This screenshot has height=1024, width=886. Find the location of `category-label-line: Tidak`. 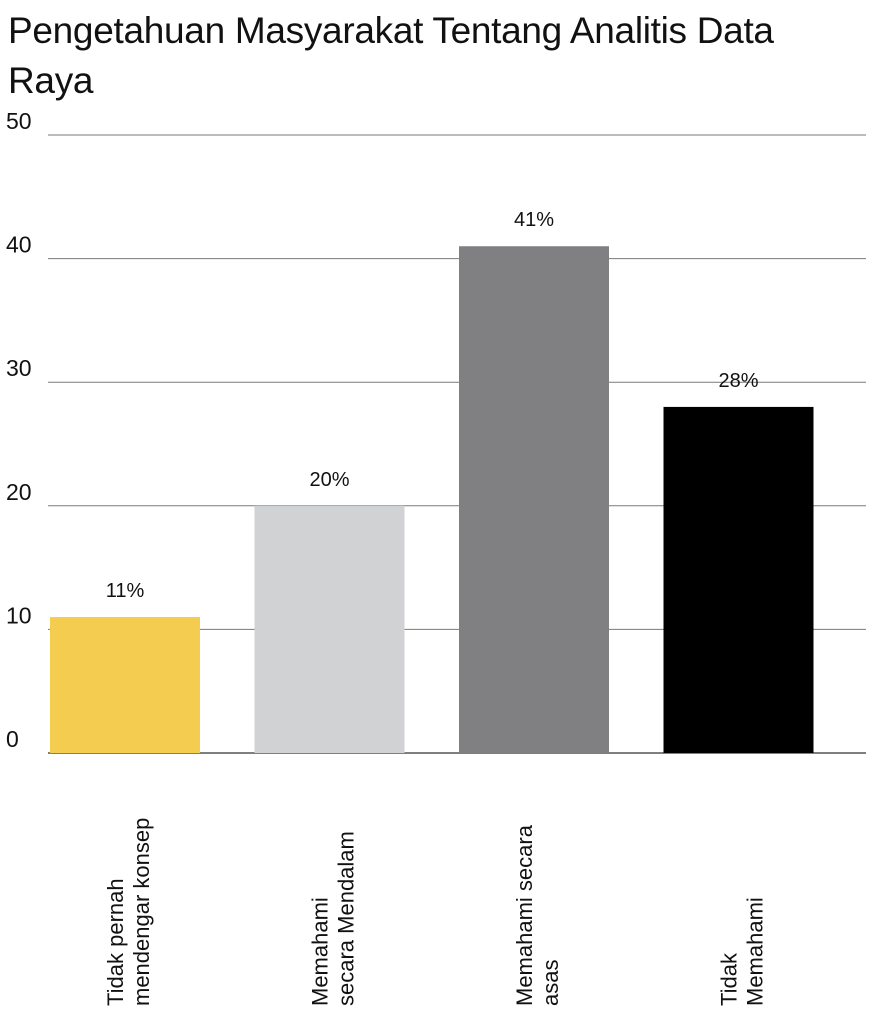

category-label-line: Tidak is located at coordinates (729, 979).